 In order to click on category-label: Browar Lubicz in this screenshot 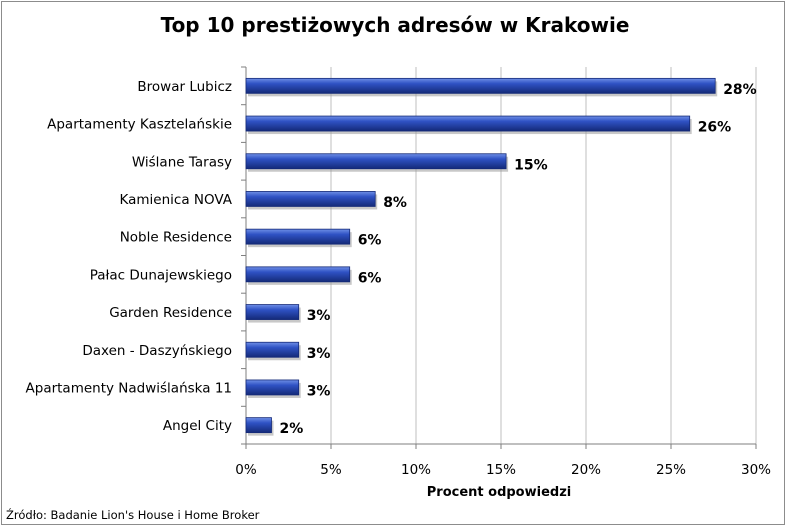, I will do `click(184, 87)`.